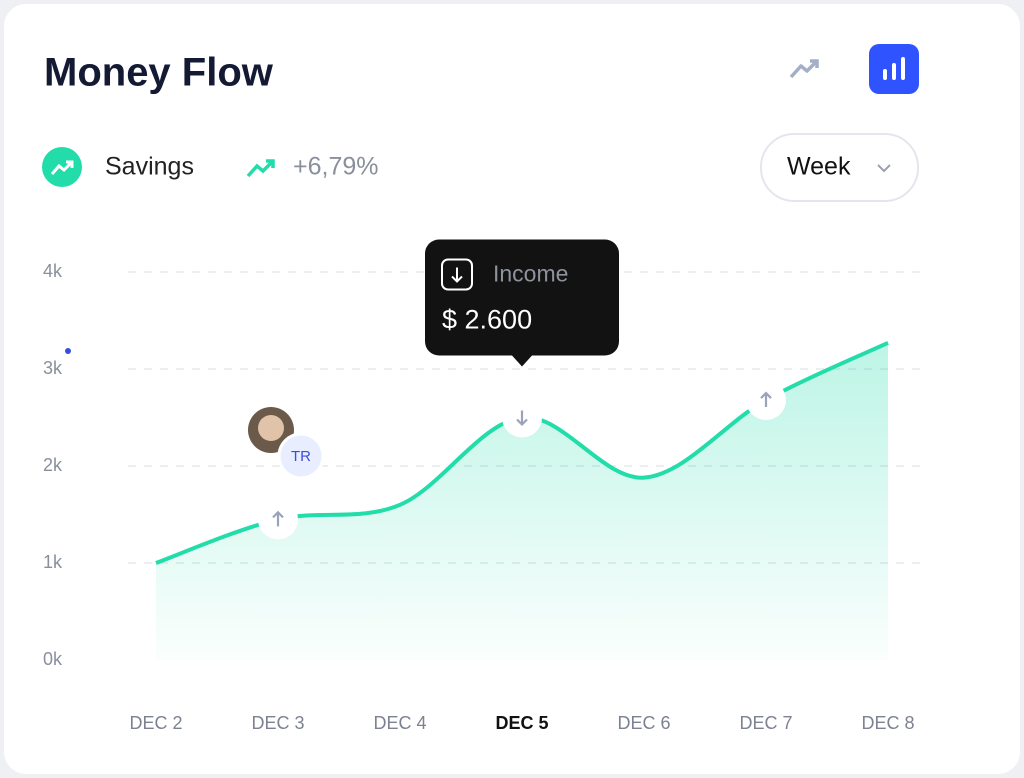 Image resolution: width=1024 pixels, height=778 pixels. What do you see at coordinates (336, 167) in the screenshot?
I see `change: +6,79%` at bounding box center [336, 167].